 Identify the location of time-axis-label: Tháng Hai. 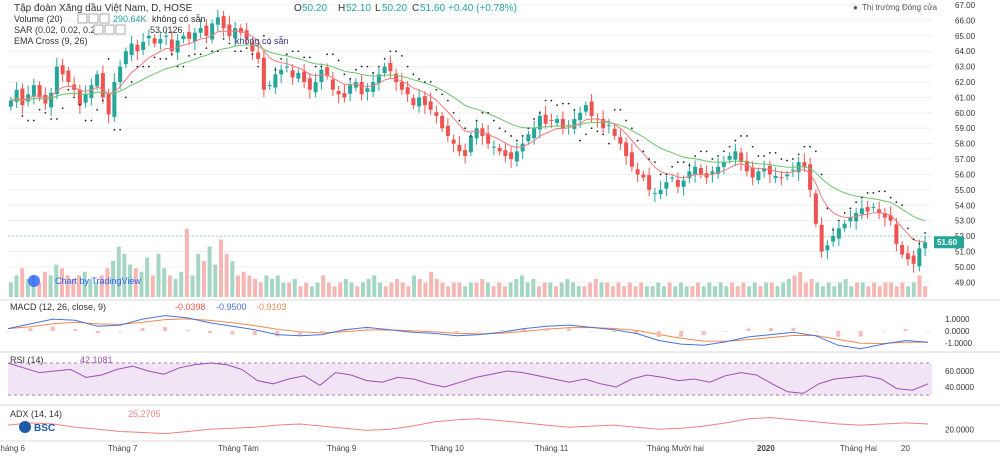
(858, 448).